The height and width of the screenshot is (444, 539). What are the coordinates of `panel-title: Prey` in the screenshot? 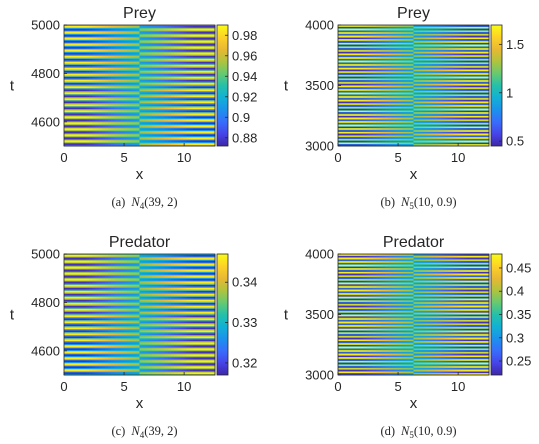 It's located at (139, 13).